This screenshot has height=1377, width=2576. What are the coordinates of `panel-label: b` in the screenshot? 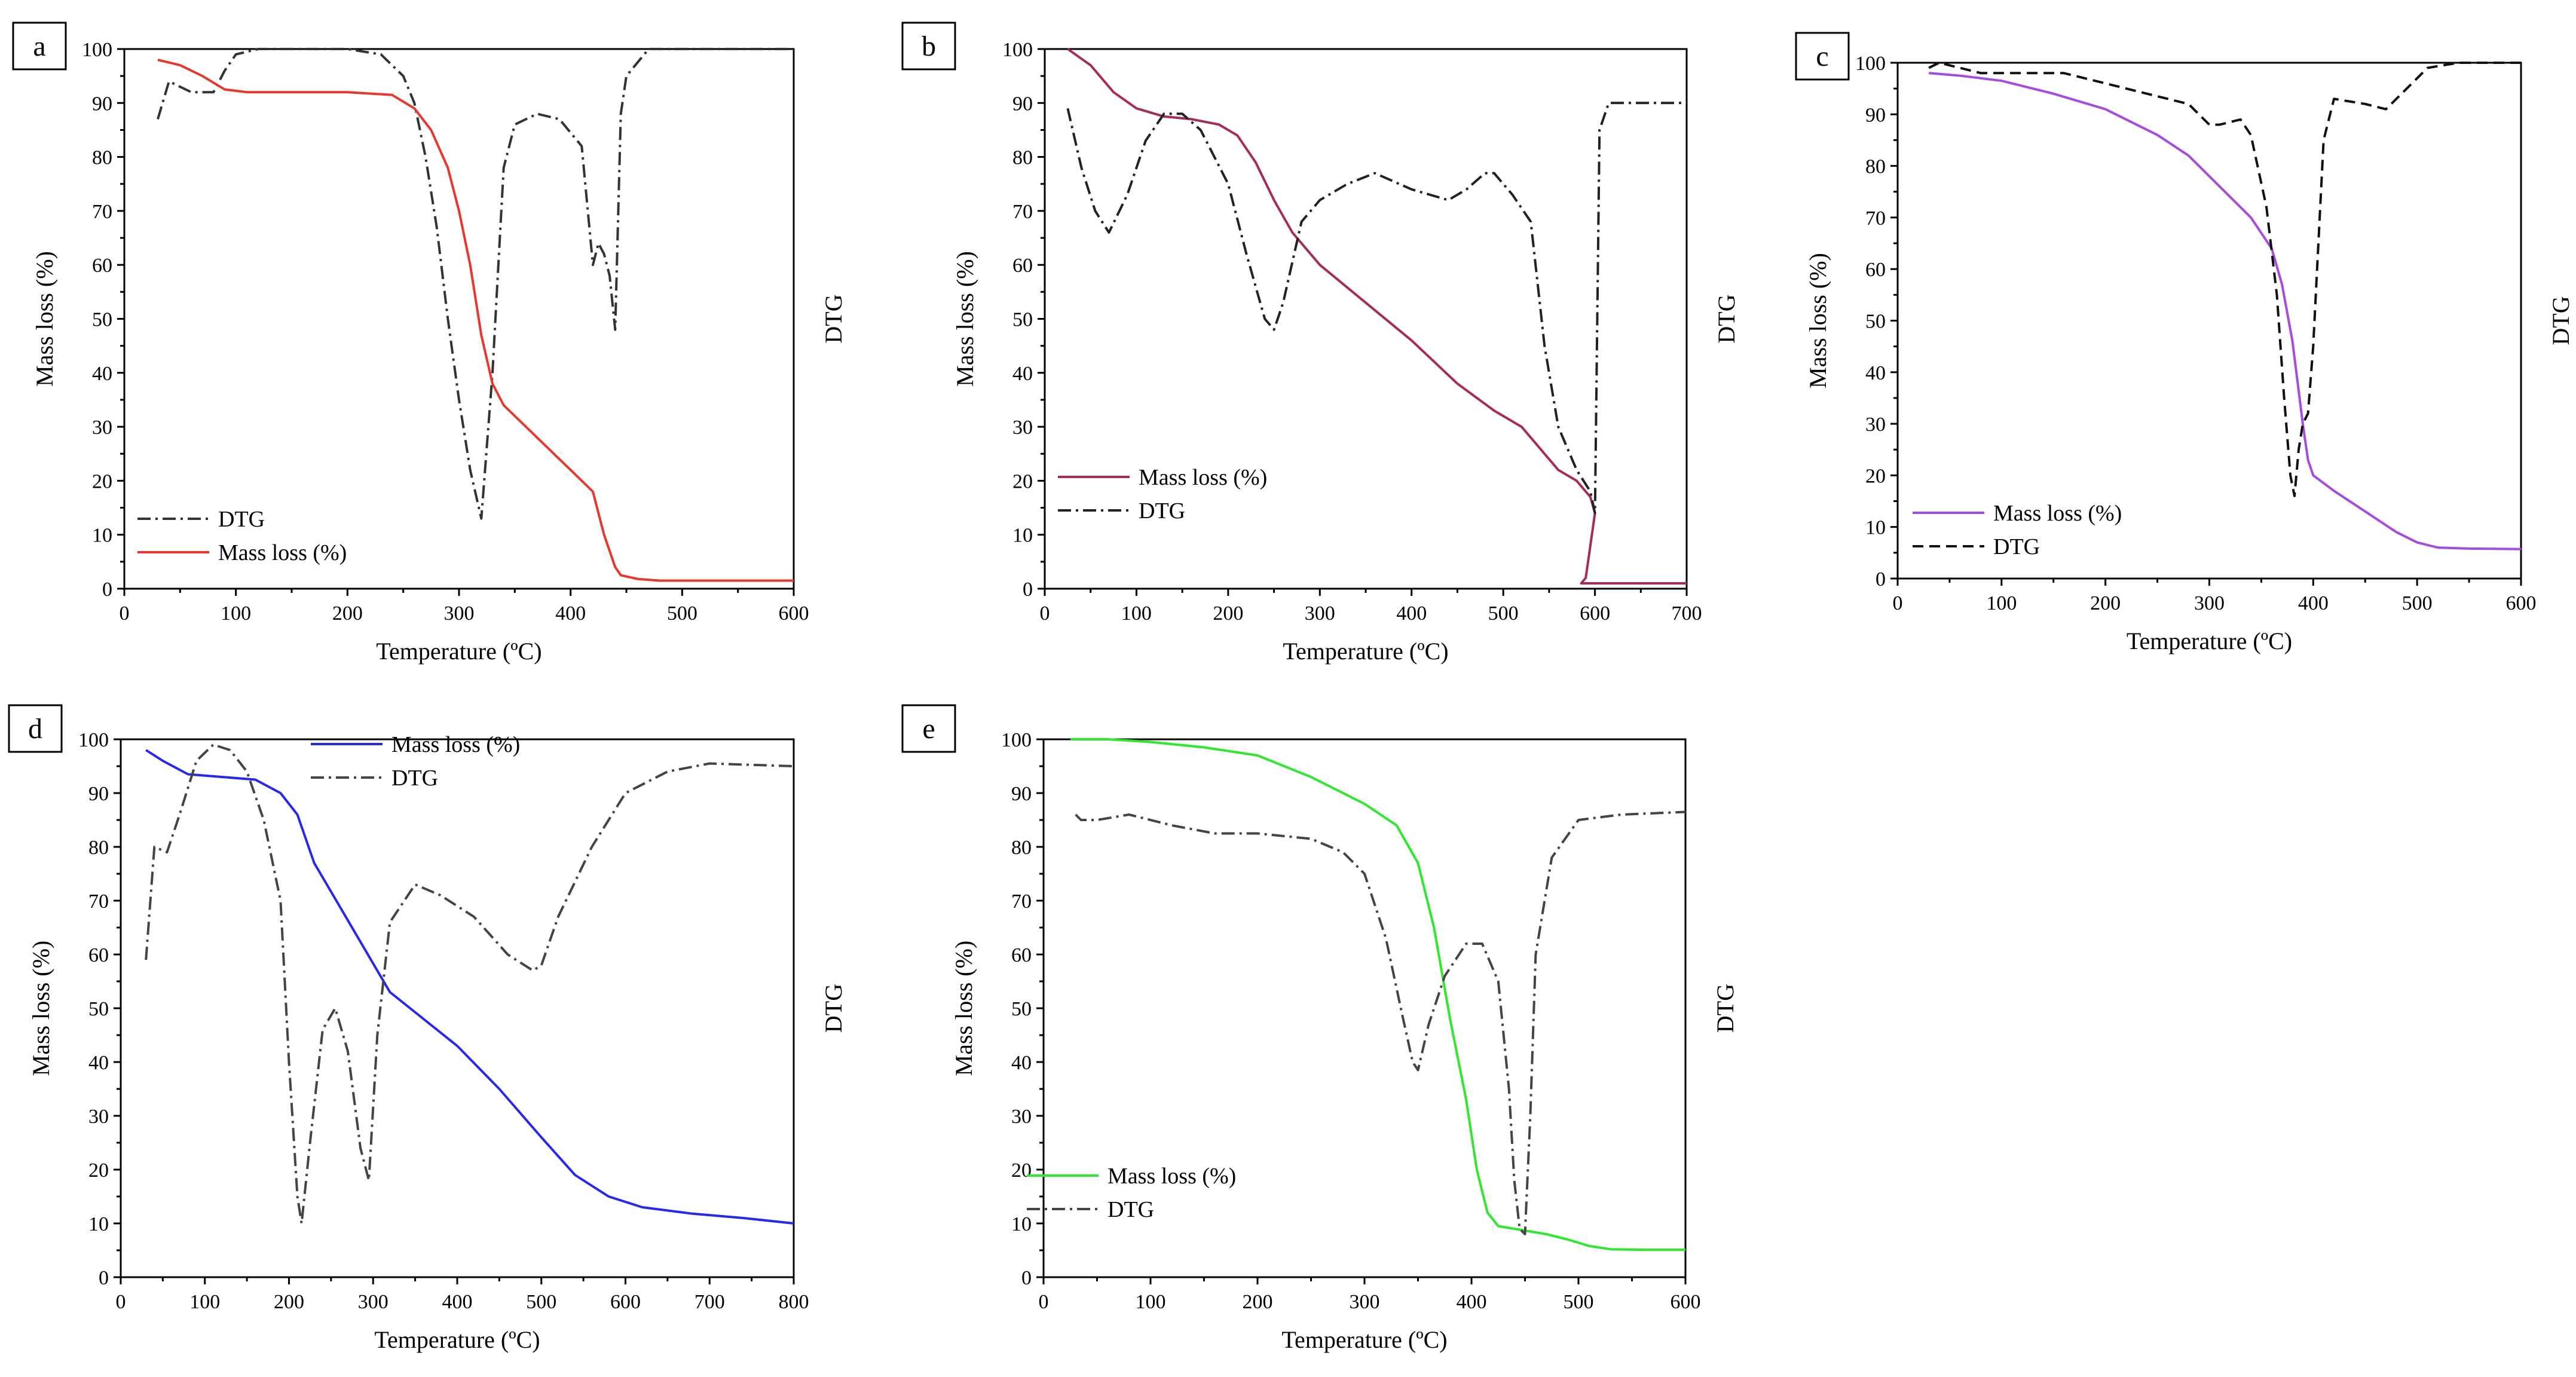 It's located at (929, 46).